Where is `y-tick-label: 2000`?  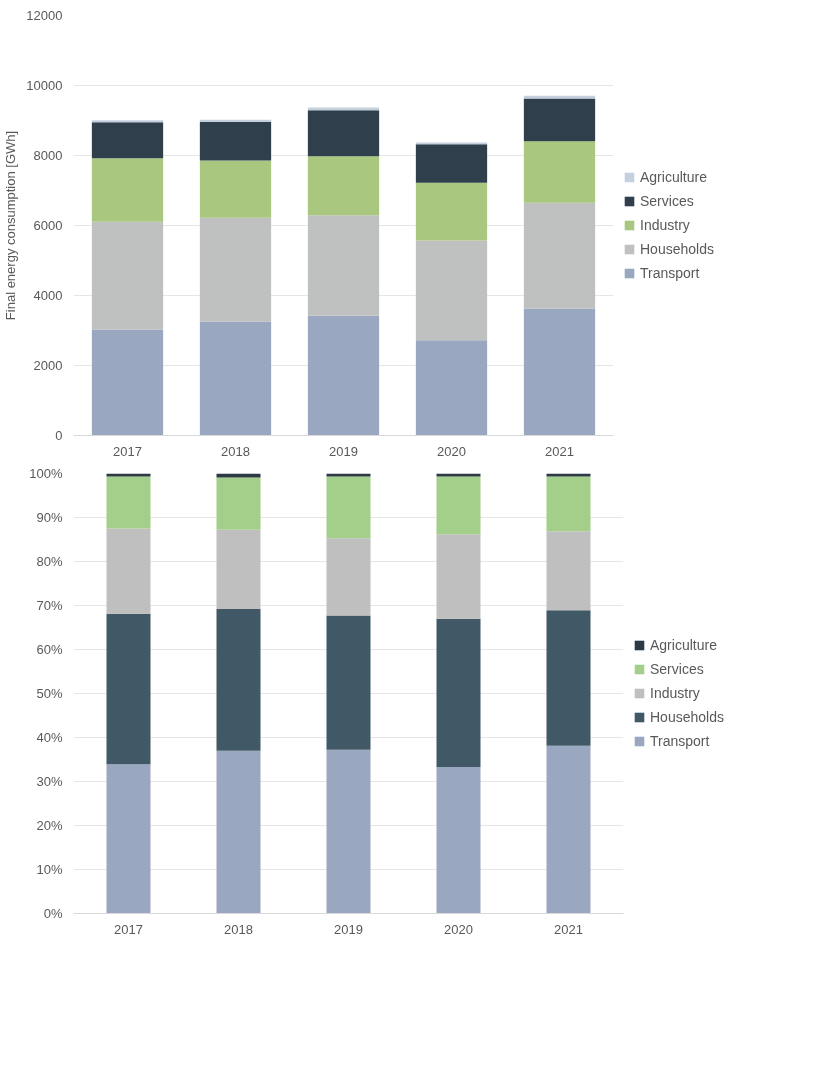 y-tick-label: 2000 is located at coordinates (48, 365).